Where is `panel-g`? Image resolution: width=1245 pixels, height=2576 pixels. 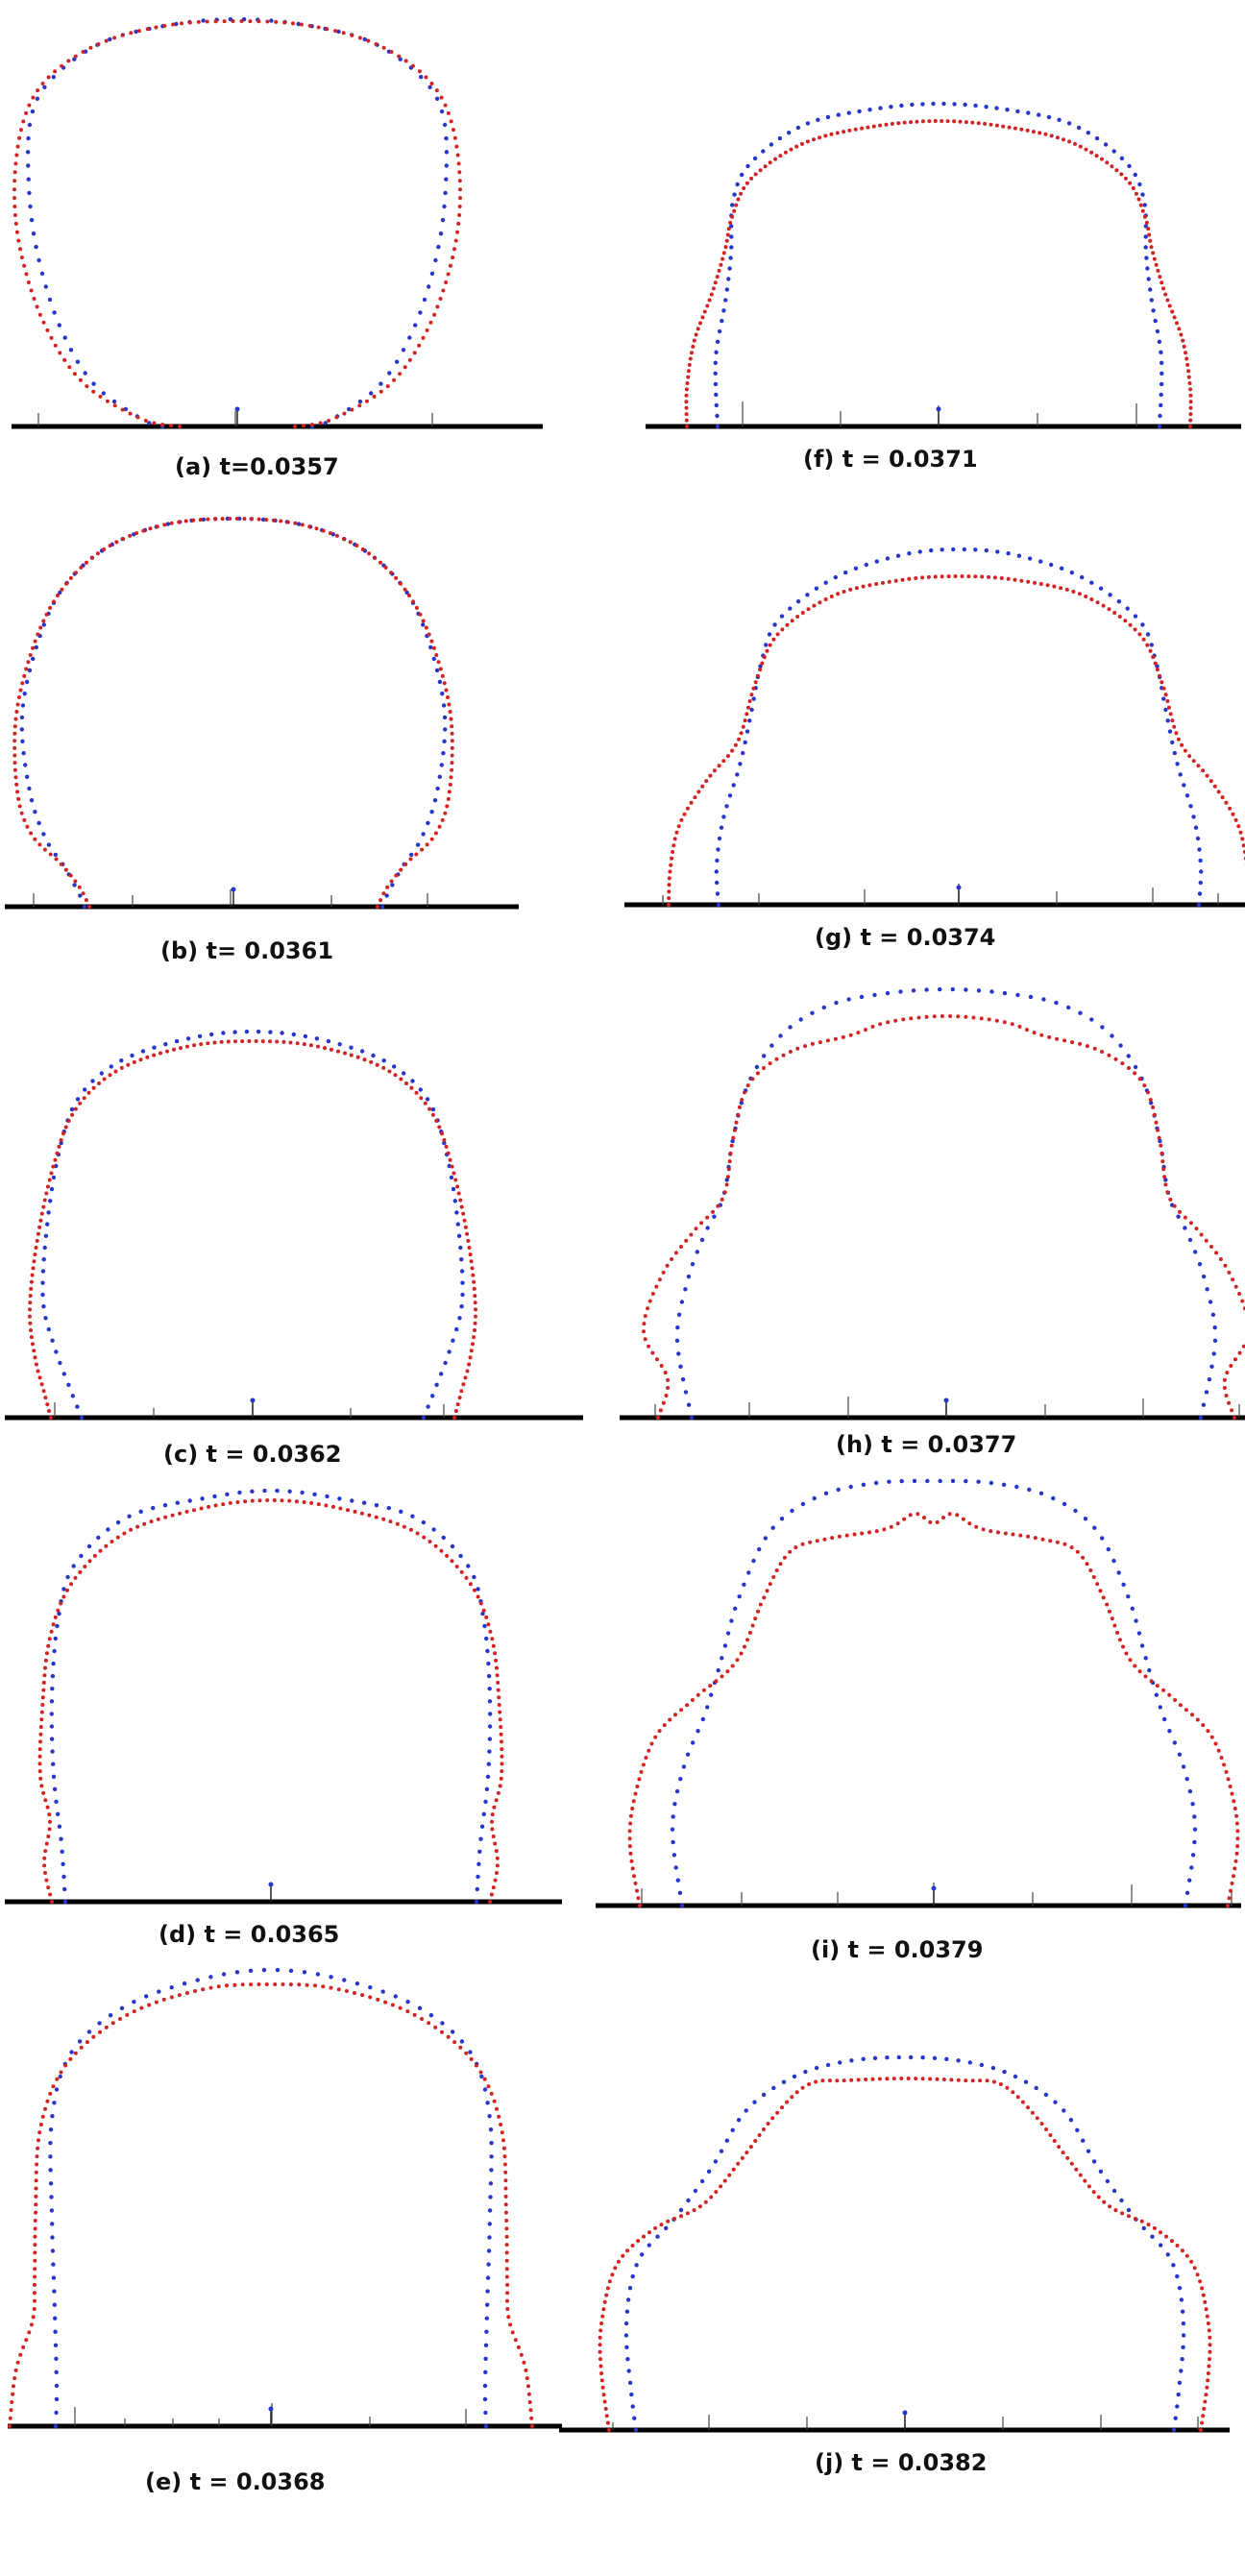
panel-g is located at coordinates (934, 727).